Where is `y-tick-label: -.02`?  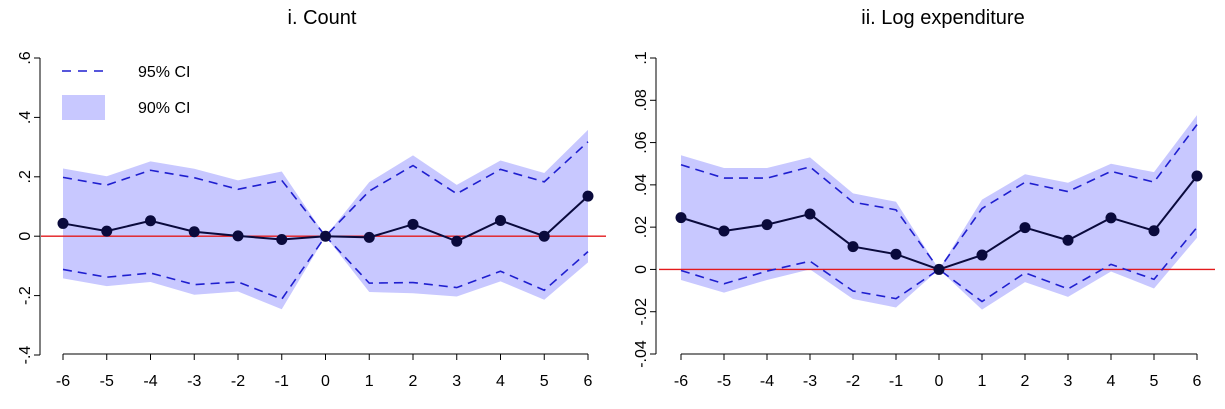
y-tick-label: -.02 is located at coordinates (641, 312).